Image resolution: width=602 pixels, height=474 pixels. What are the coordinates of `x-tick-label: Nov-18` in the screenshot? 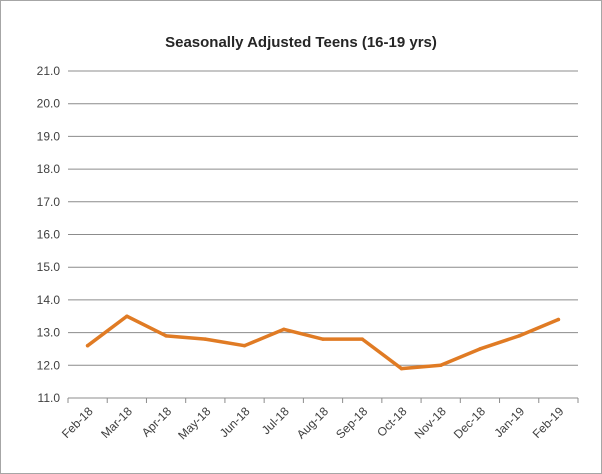 It's located at (430, 422).